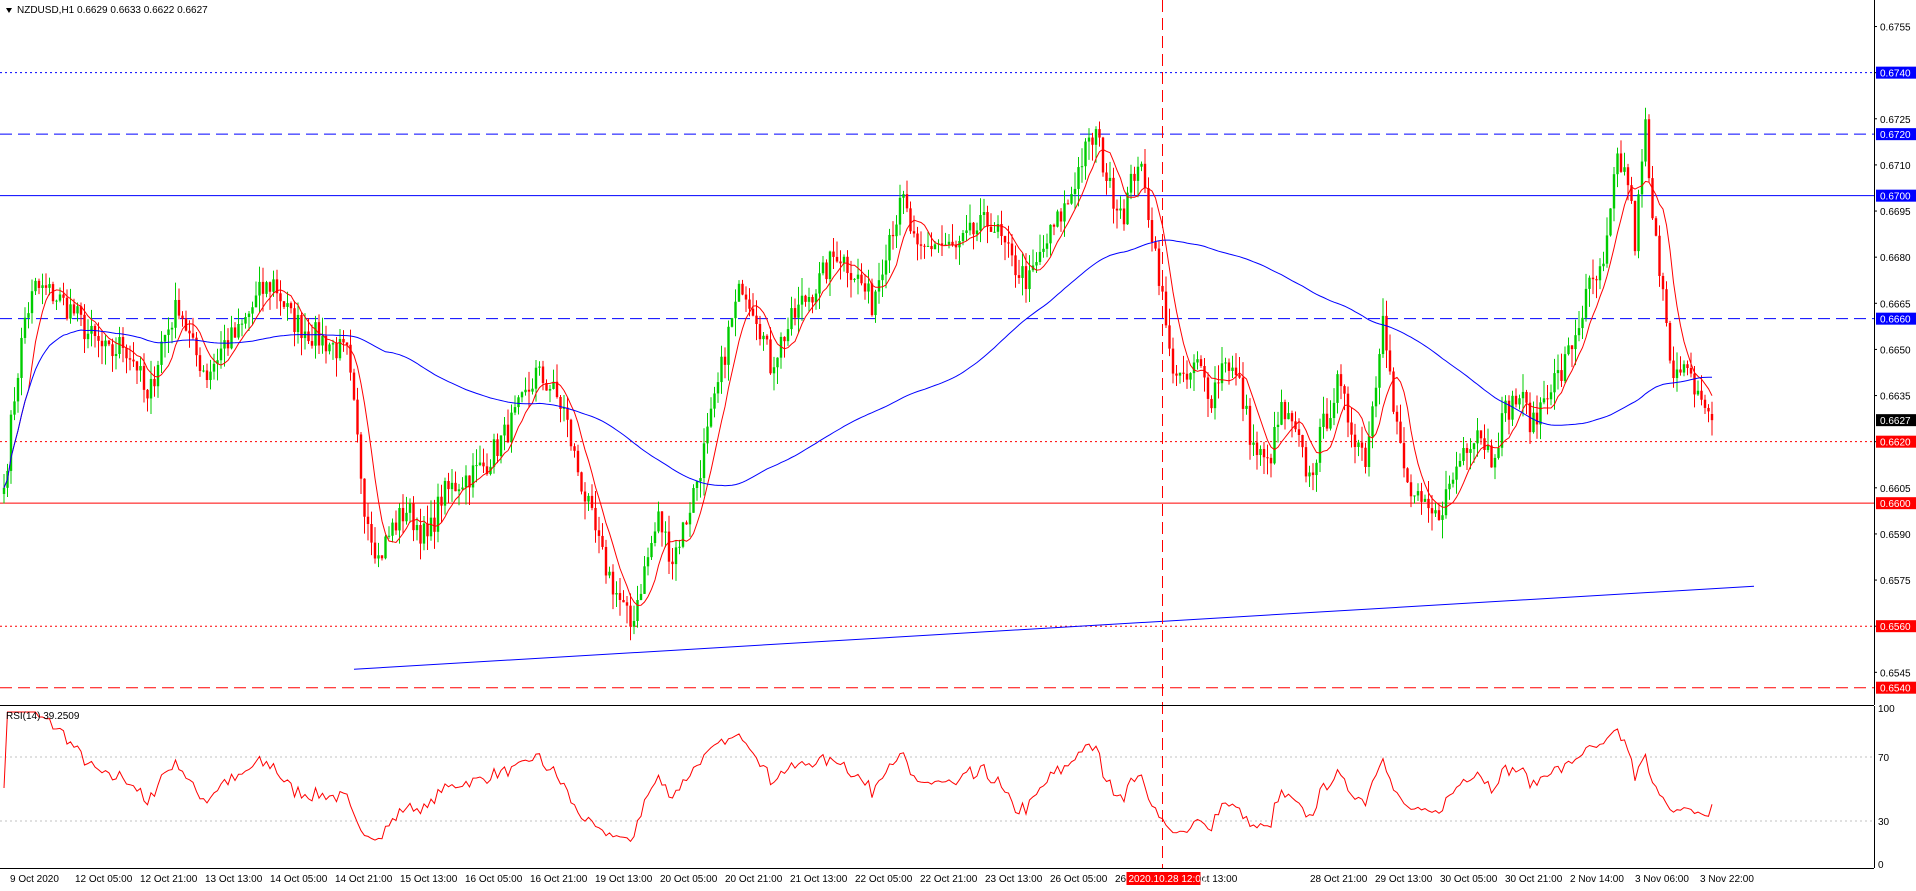 The height and width of the screenshot is (891, 1916). What do you see at coordinates (1896, 318) in the screenshot?
I see `level-tag-0.6660-bg` at bounding box center [1896, 318].